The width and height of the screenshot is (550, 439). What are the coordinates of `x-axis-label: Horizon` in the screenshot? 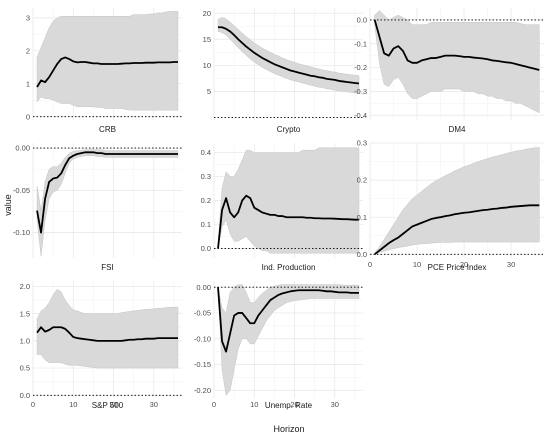 It's located at (288, 429).